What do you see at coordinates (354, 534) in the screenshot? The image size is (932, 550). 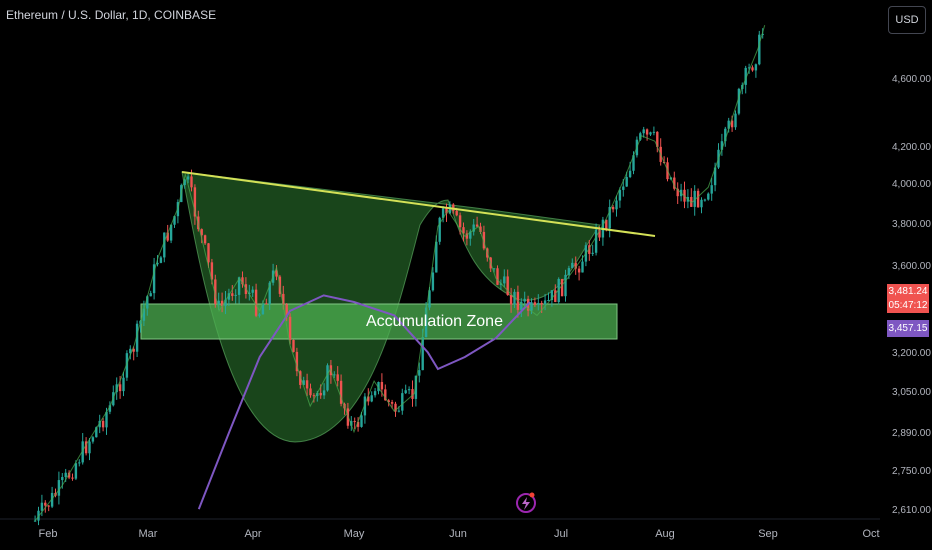 I see `x-tick-label: May` at bounding box center [354, 534].